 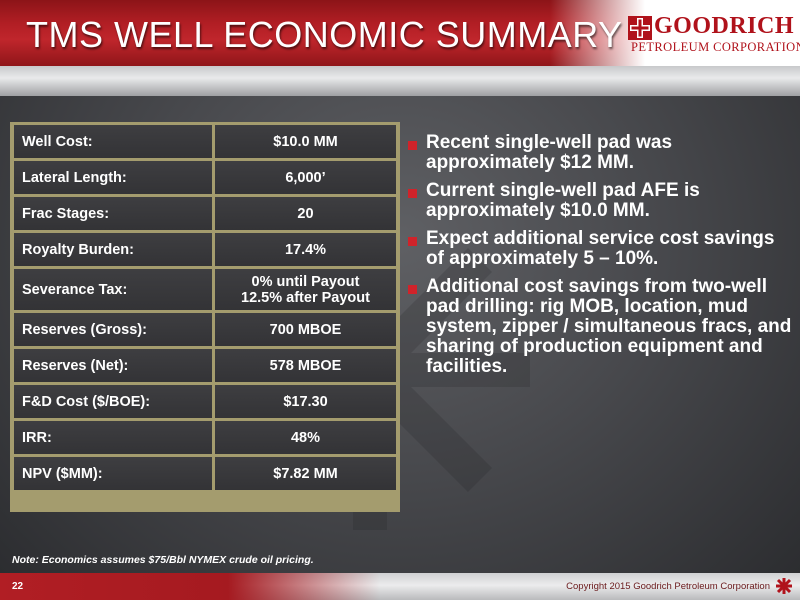 I want to click on row-value: 17.4%, so click(x=305, y=249).